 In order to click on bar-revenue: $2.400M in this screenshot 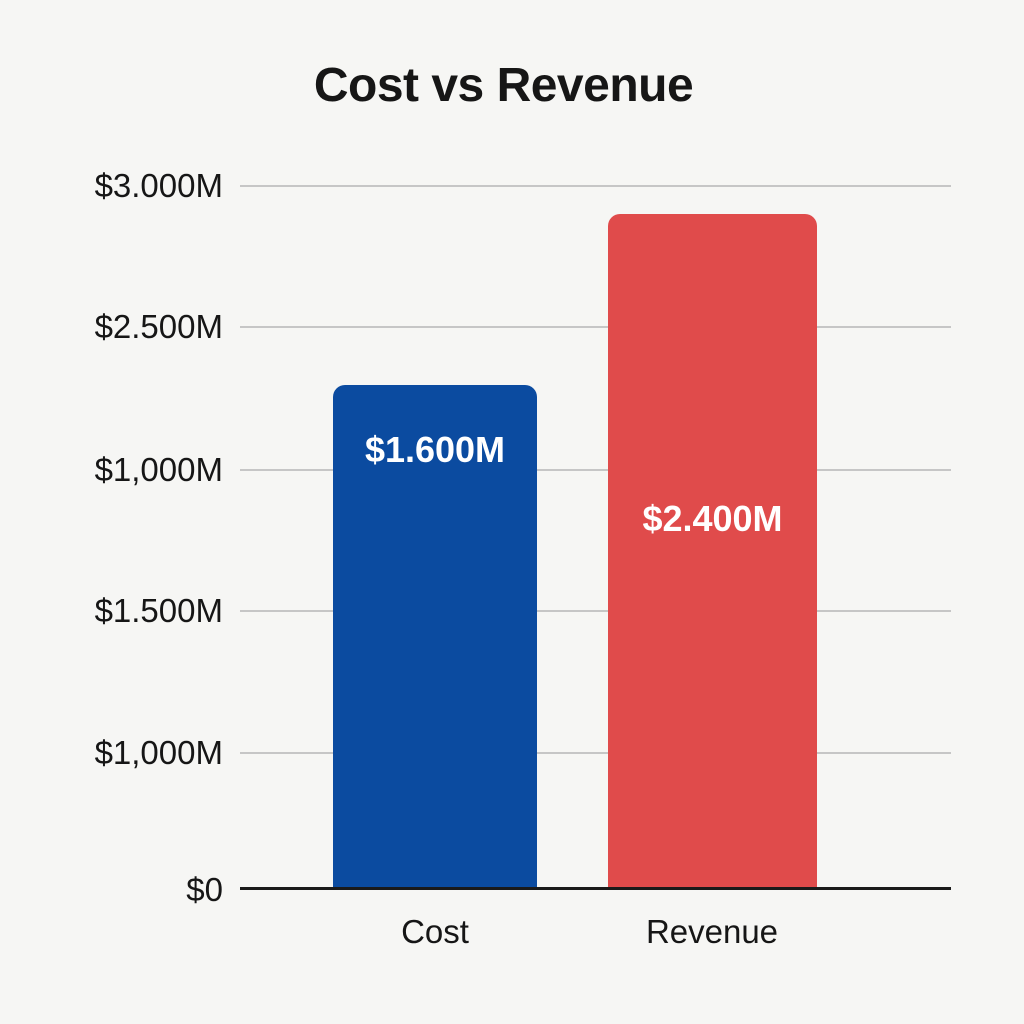, I will do `click(712, 551)`.